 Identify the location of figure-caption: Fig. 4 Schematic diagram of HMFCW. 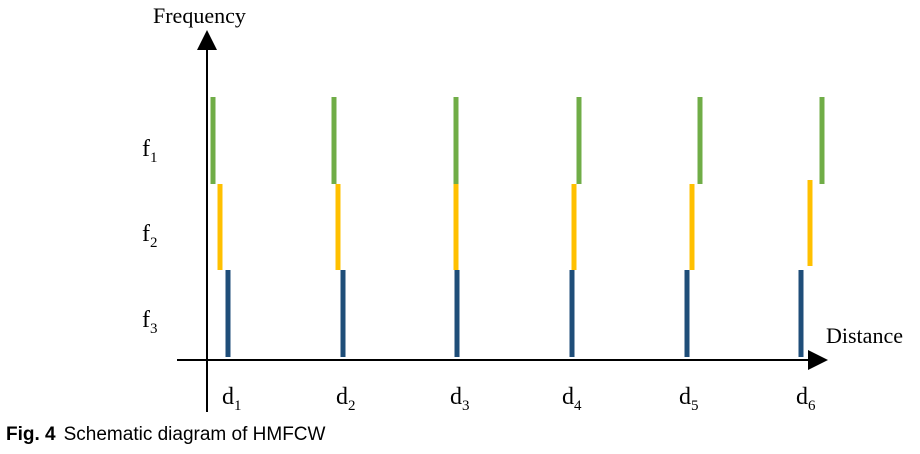
(165, 435).